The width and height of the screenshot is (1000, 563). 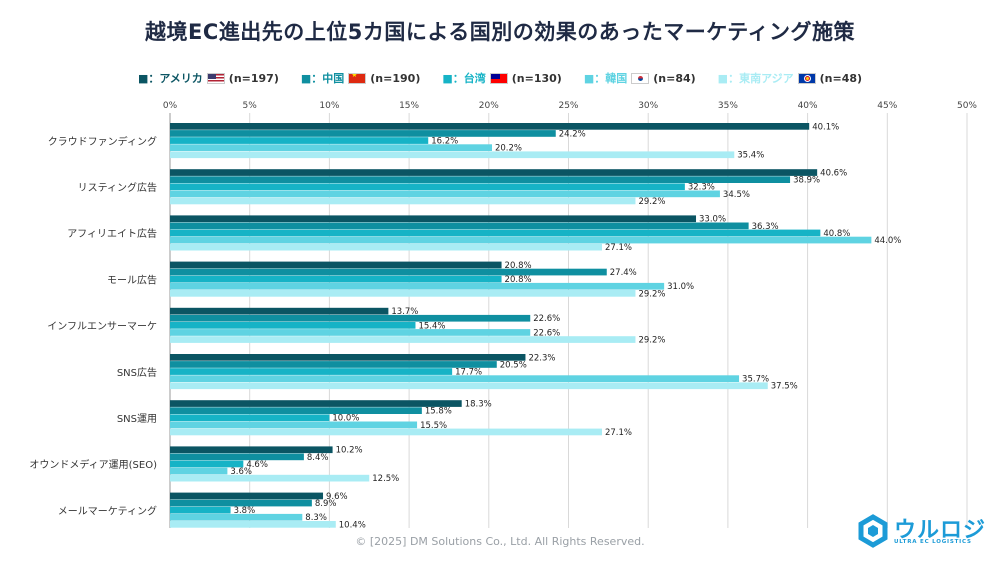 What do you see at coordinates (132, 279) in the screenshot?
I see `category-label: モール広告` at bounding box center [132, 279].